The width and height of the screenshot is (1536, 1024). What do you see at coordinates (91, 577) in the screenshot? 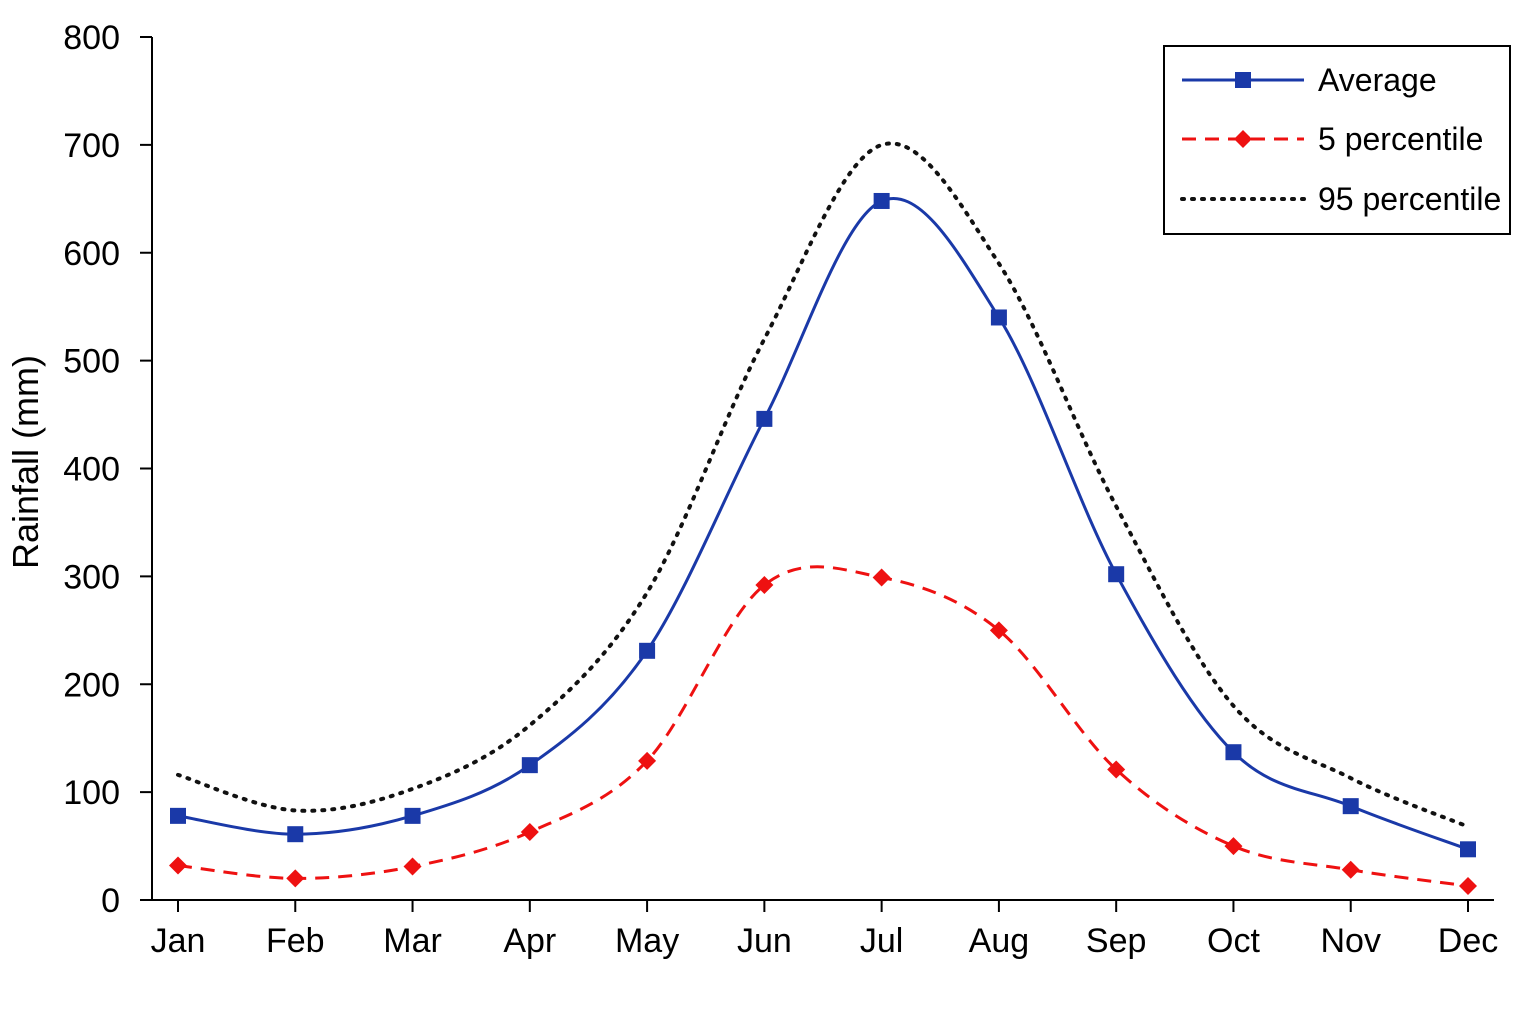
I see `y-tick-label: 300` at bounding box center [91, 577].